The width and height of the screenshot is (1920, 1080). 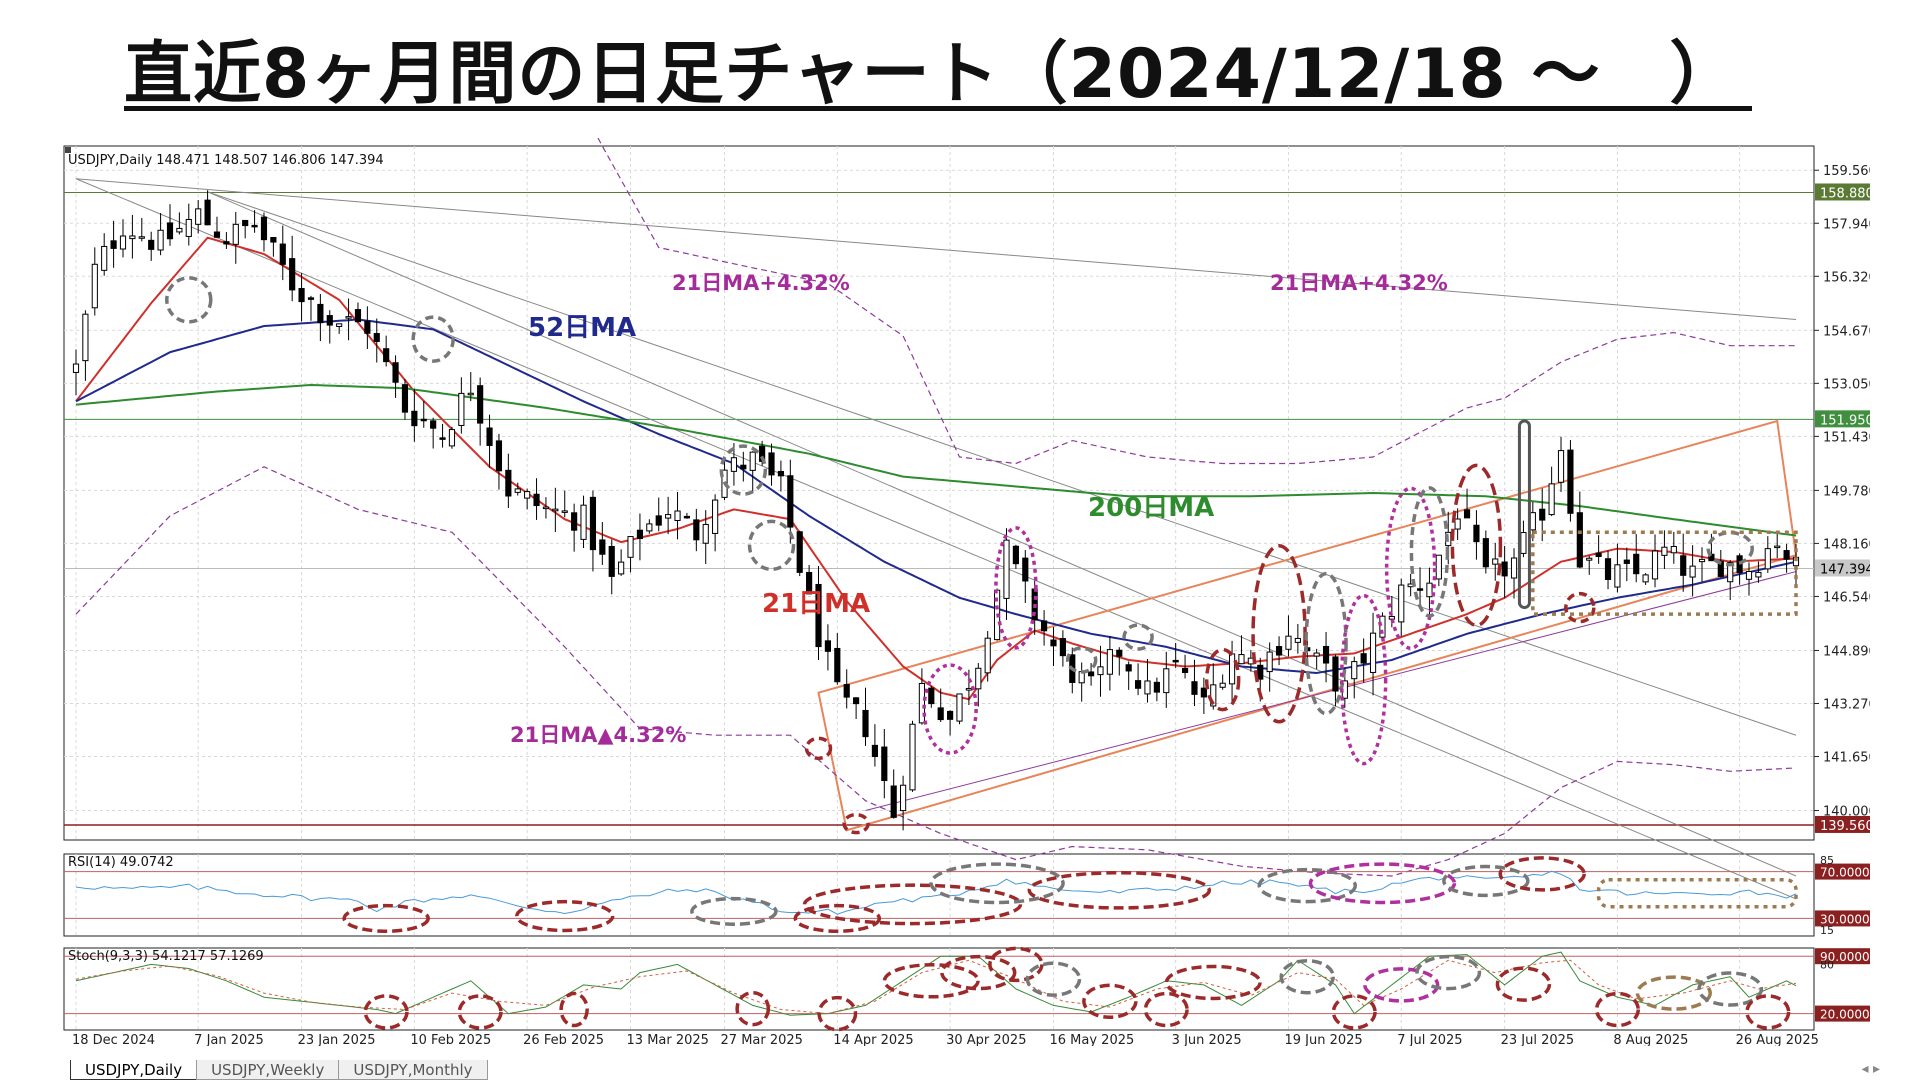 I want to click on annotation-label: 21日MA+4.32%, so click(x=1359, y=283).